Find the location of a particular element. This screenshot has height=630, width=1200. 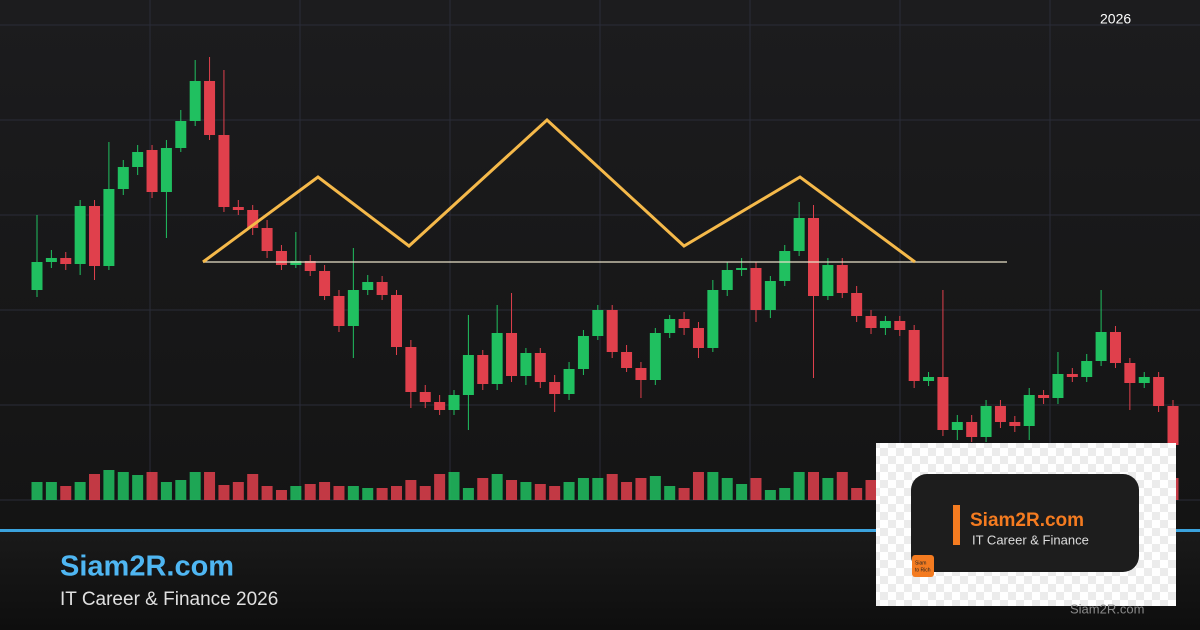

logo-icon is located at coordinates (923, 566).